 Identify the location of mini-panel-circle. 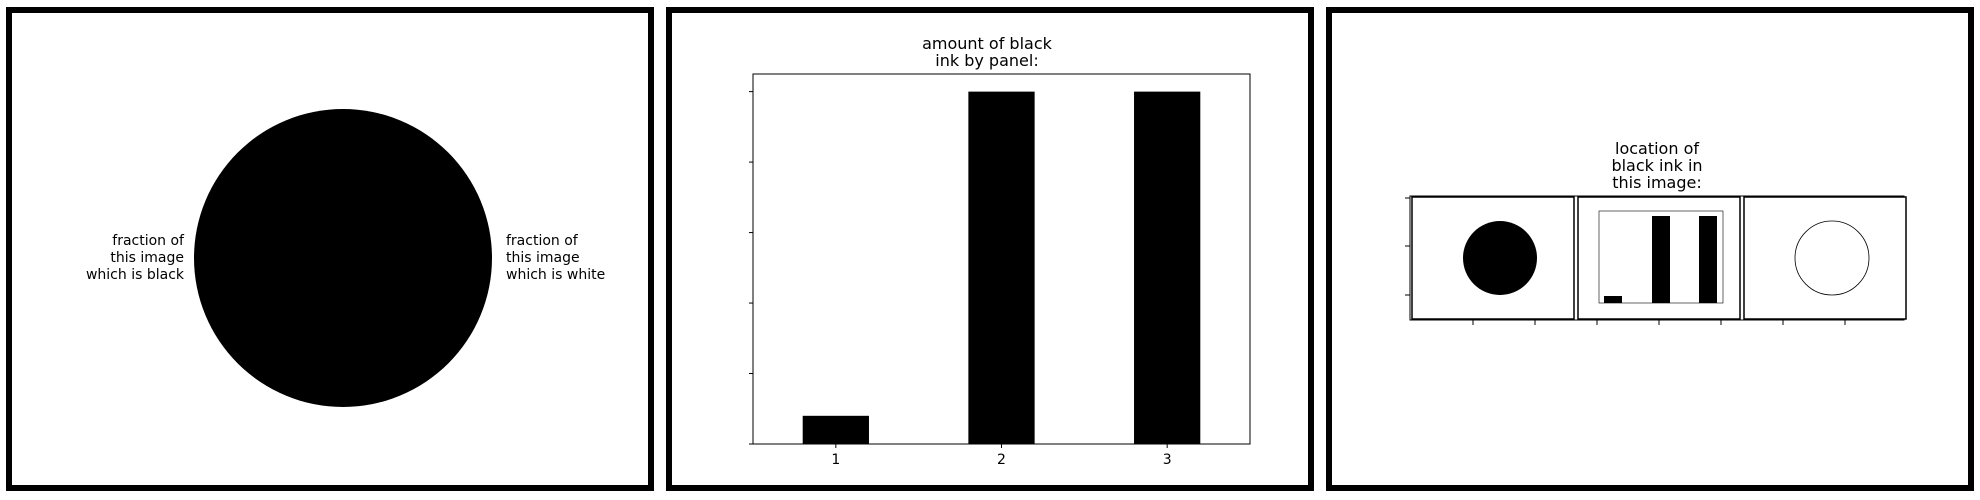
(1825, 258).